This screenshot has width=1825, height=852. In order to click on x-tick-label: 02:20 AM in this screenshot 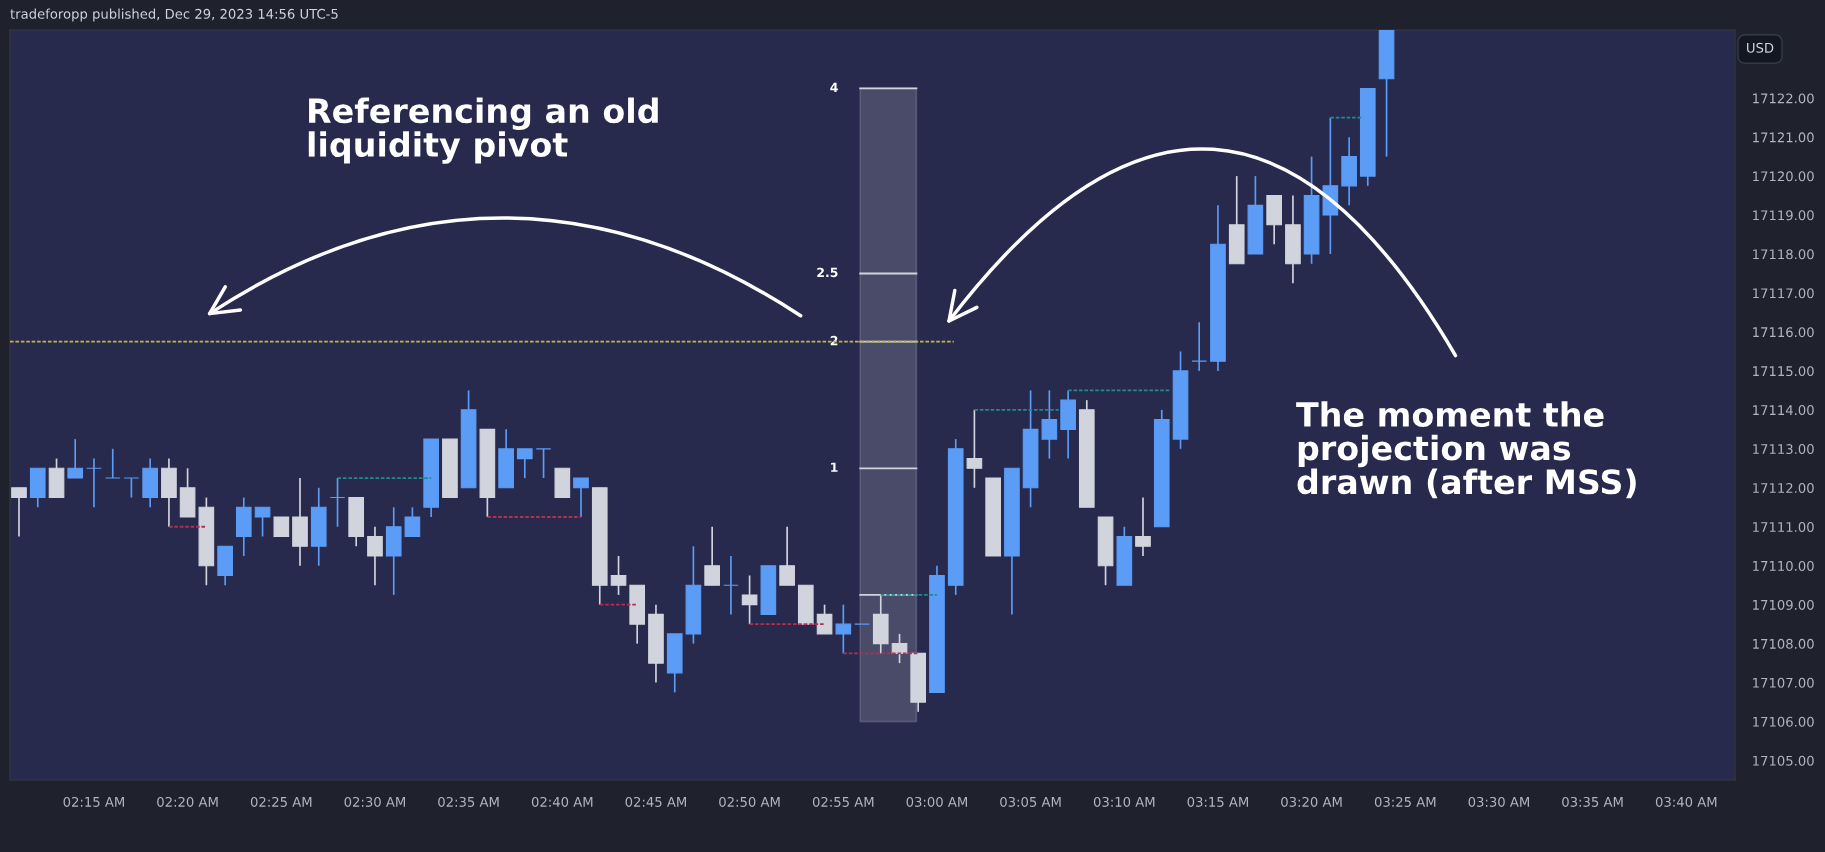, I will do `click(187, 801)`.